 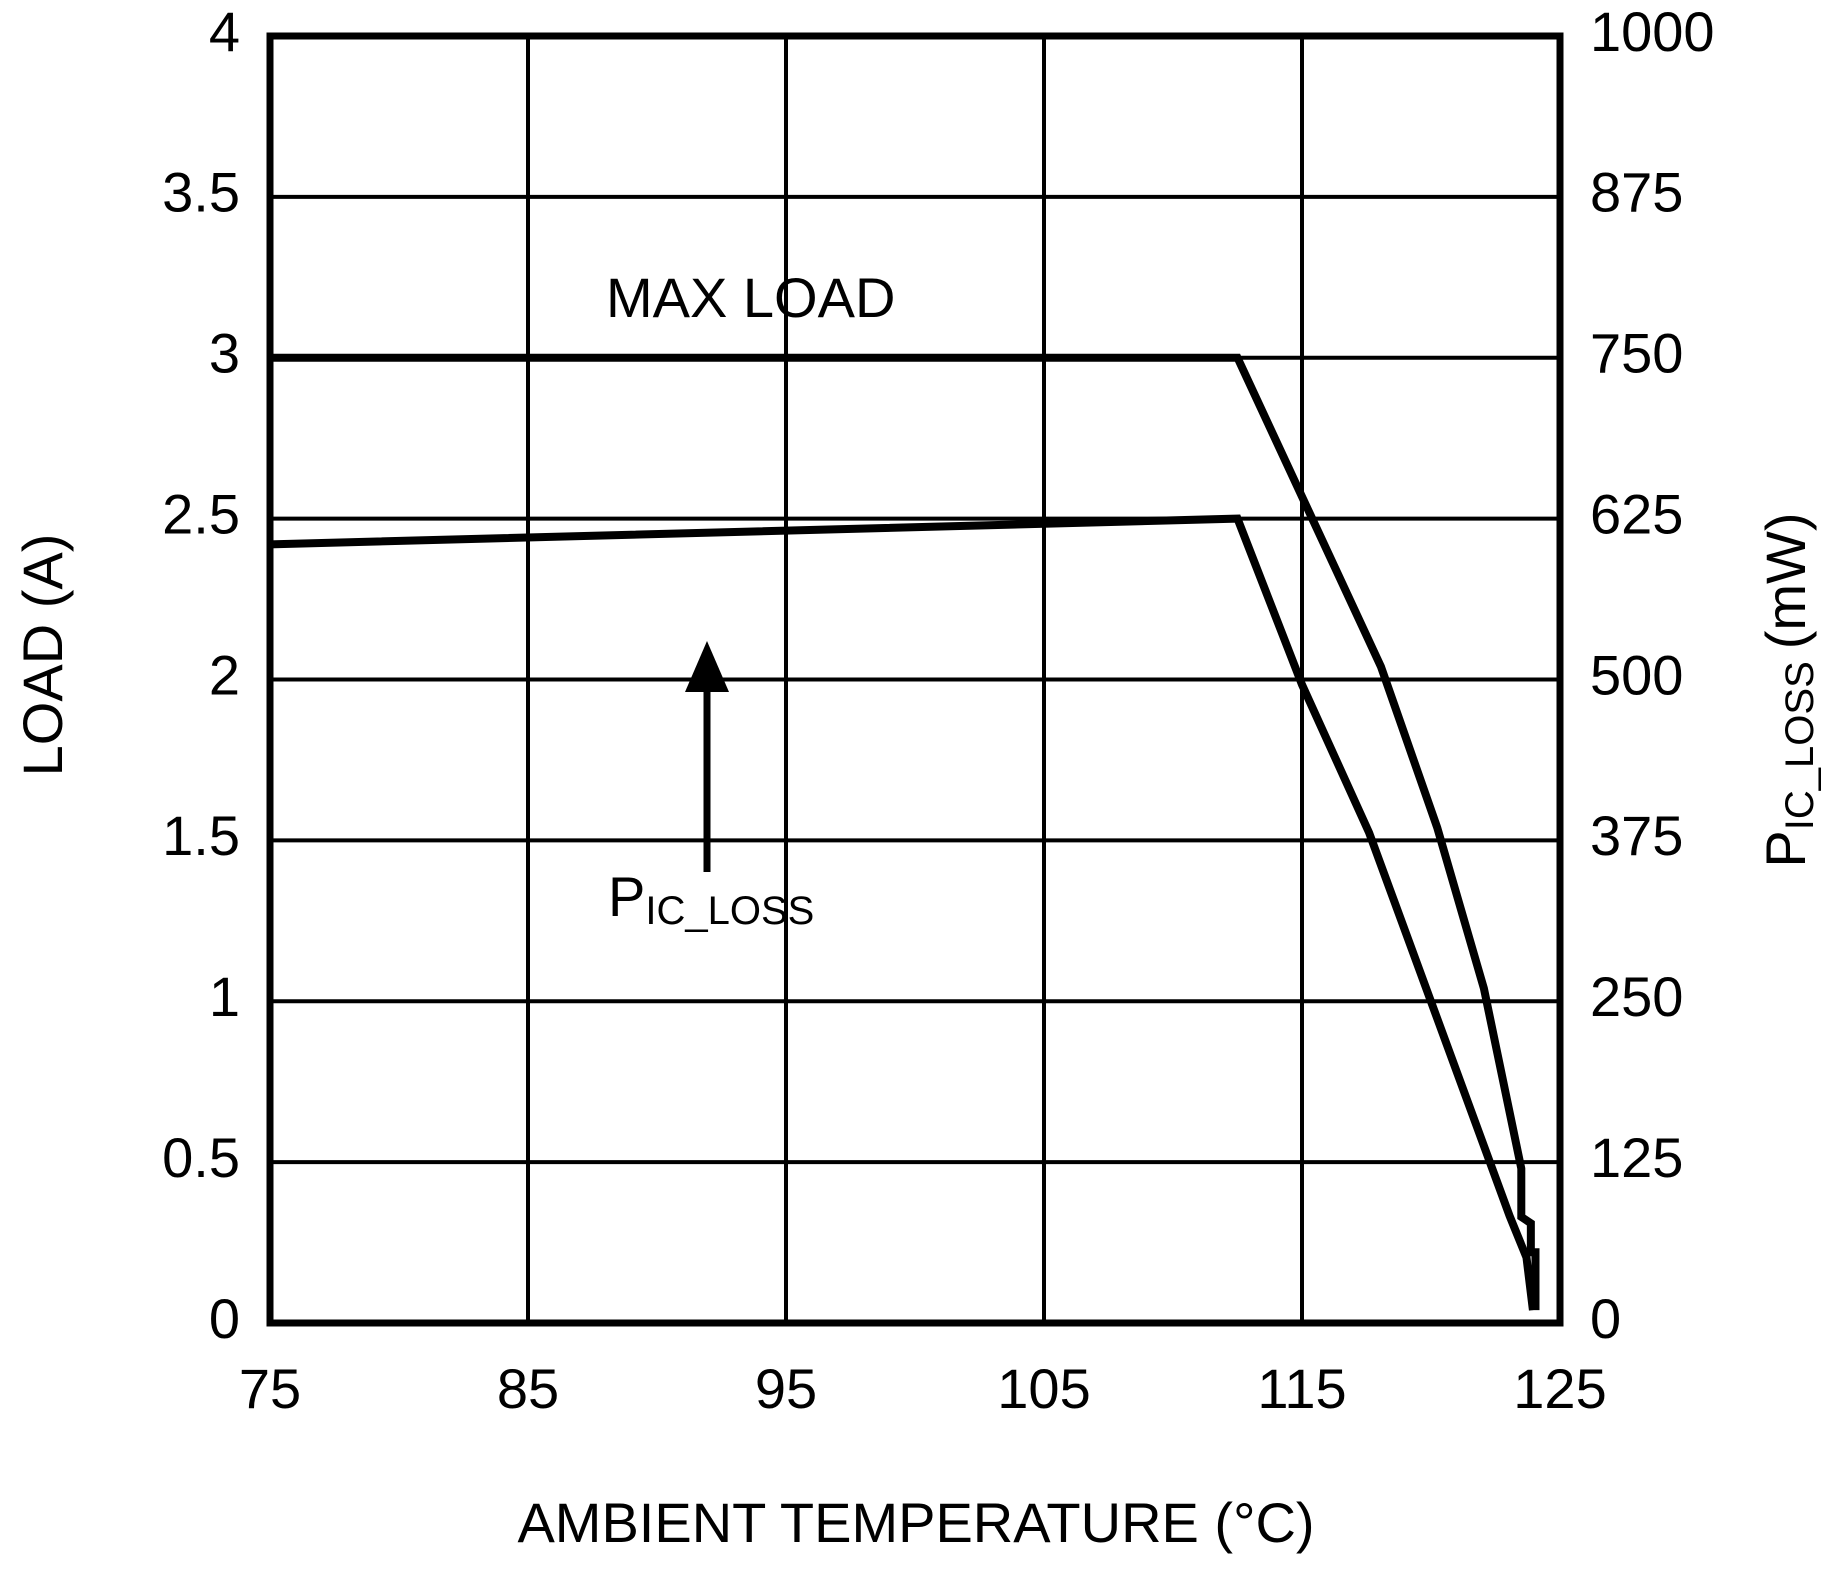 What do you see at coordinates (42, 655) in the screenshot?
I see `y-axis-title: LOAD (A)` at bounding box center [42, 655].